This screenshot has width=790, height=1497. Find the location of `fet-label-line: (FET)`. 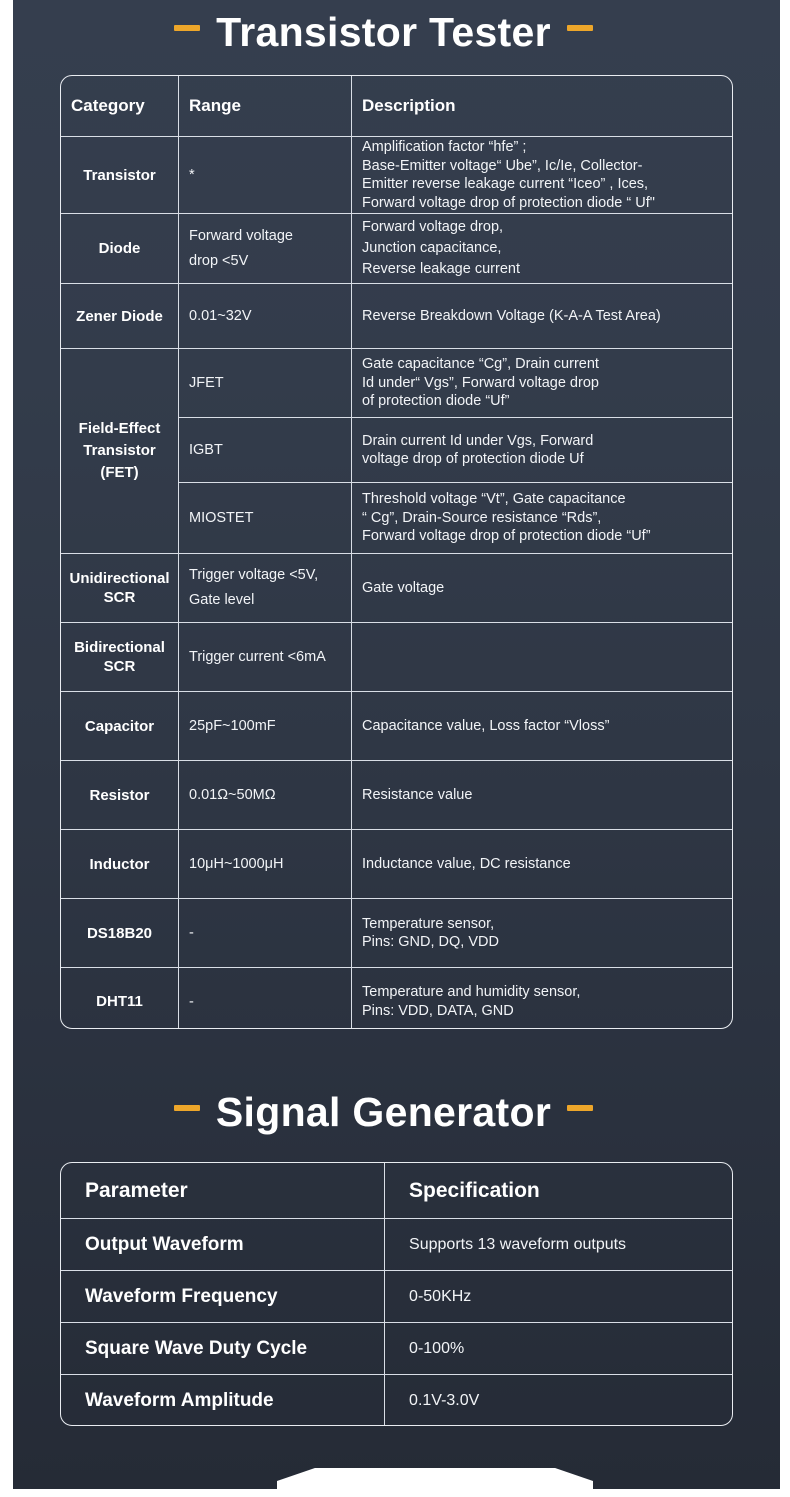

fet-label-line: (FET) is located at coordinates (119, 472).